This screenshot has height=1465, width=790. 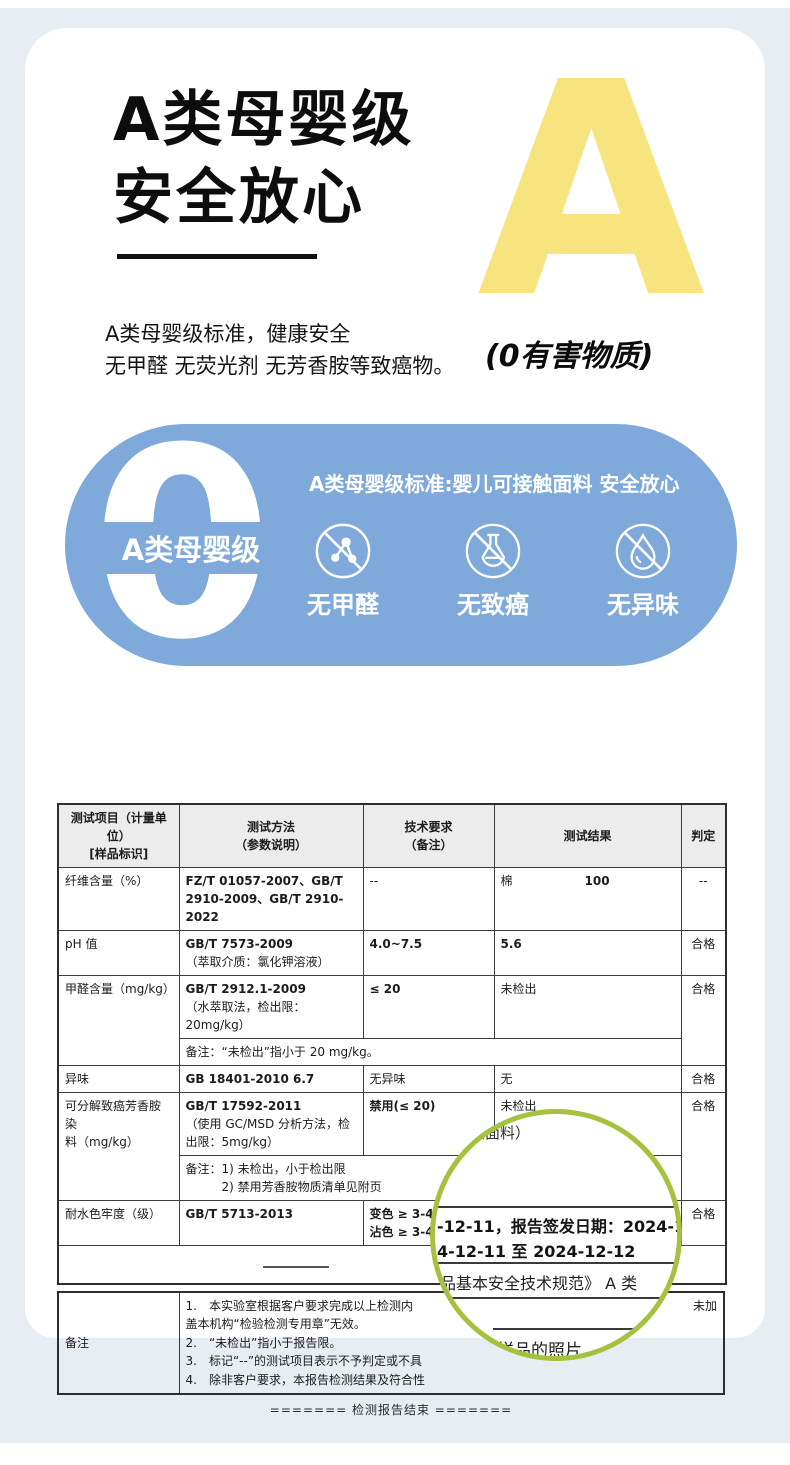 What do you see at coordinates (271, 835) in the screenshot?
I see `header-method: 测试方法 （参数说明）` at bounding box center [271, 835].